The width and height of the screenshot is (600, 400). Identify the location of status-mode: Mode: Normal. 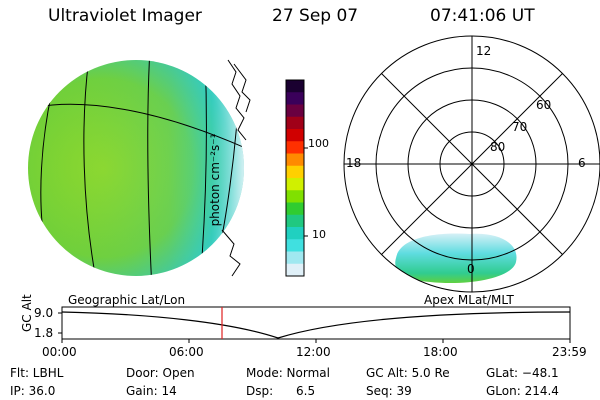
(288, 373).